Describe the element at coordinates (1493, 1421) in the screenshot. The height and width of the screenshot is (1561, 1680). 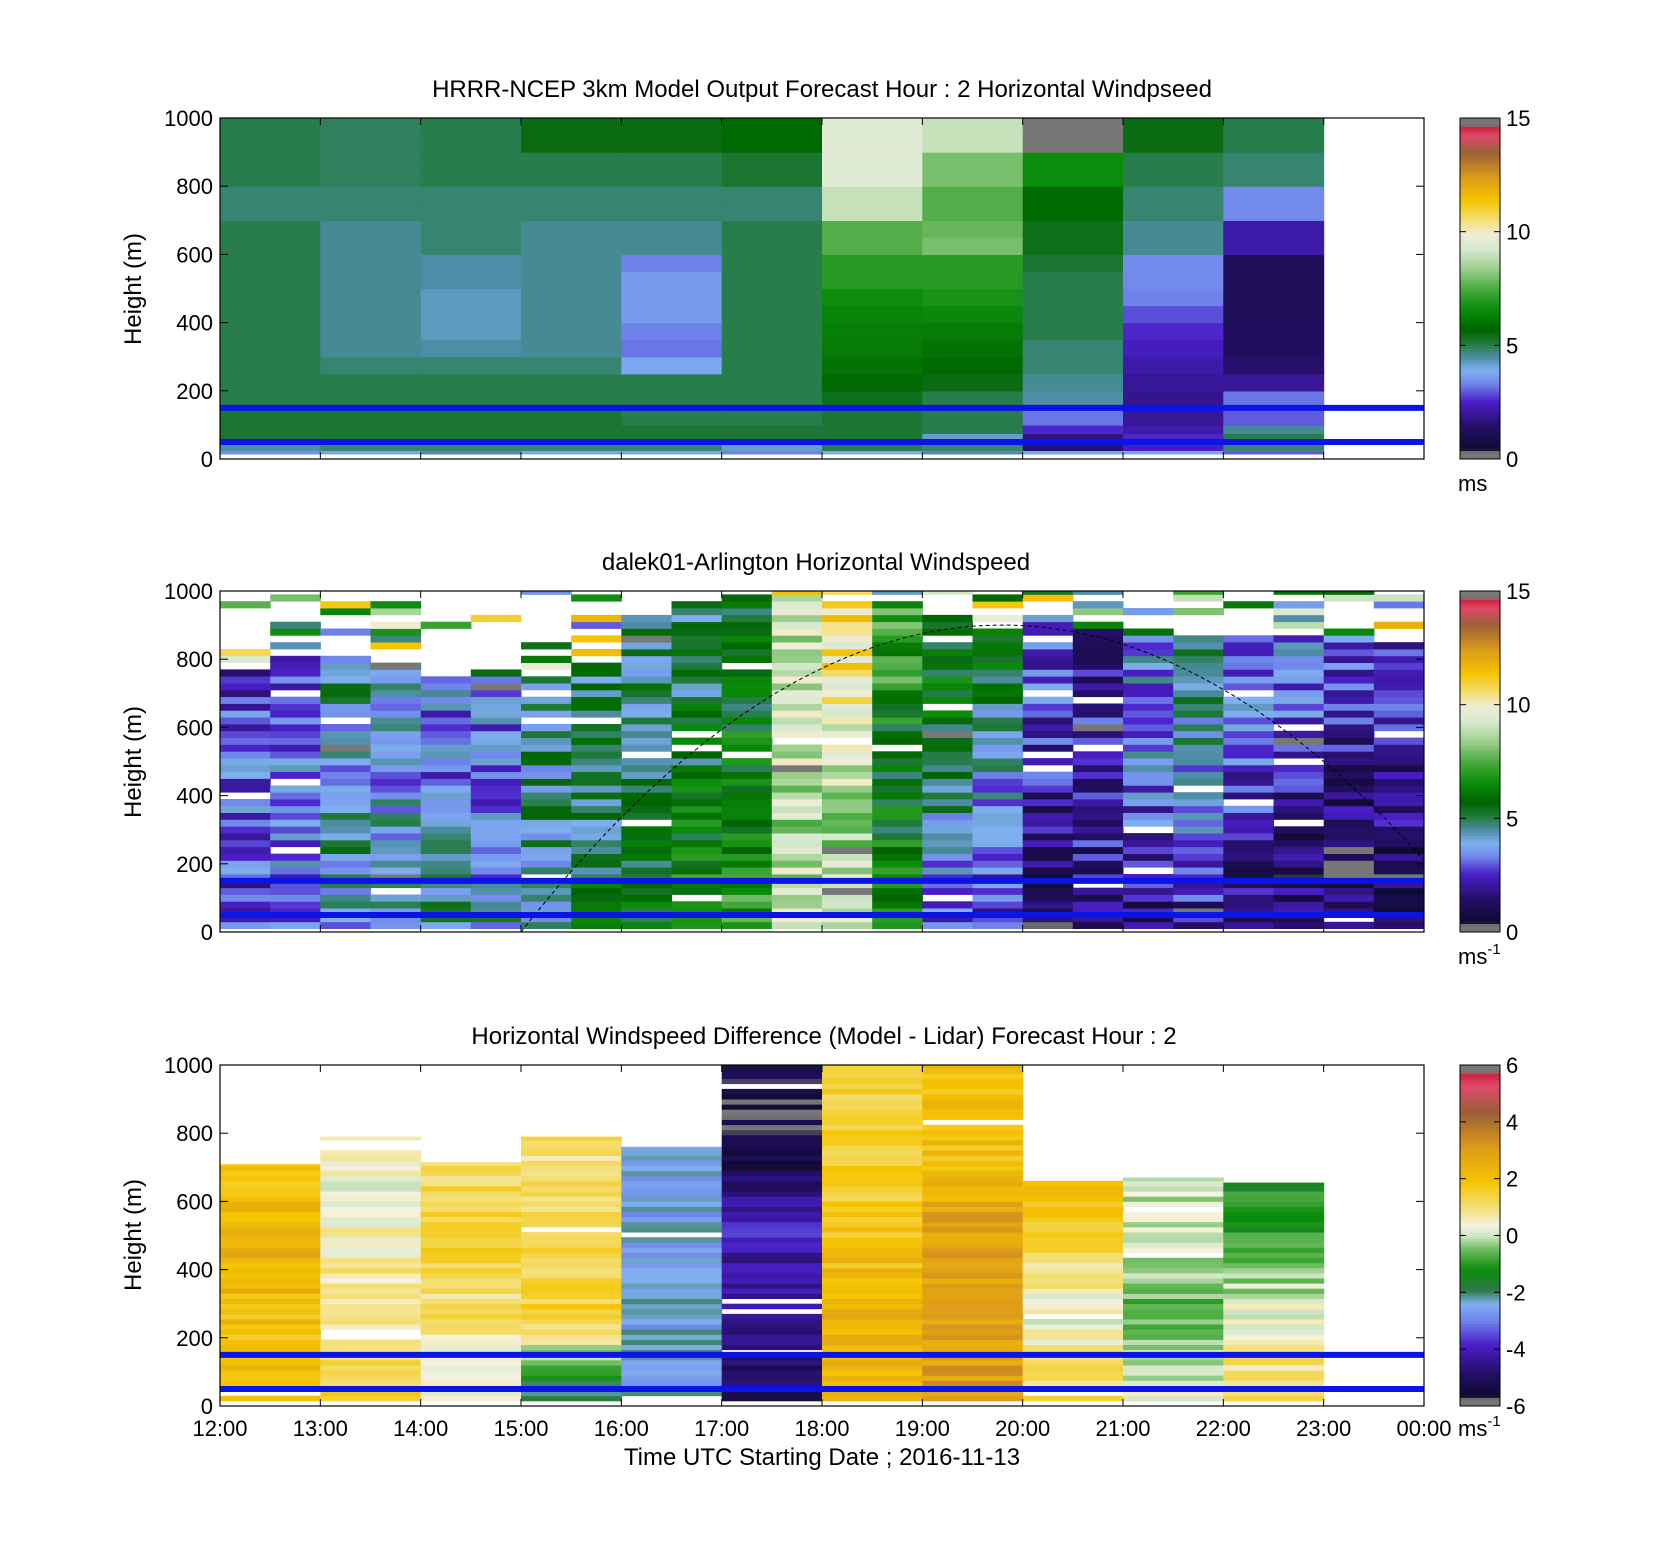
I see `colorbar-unit-superscript: -1` at that location.